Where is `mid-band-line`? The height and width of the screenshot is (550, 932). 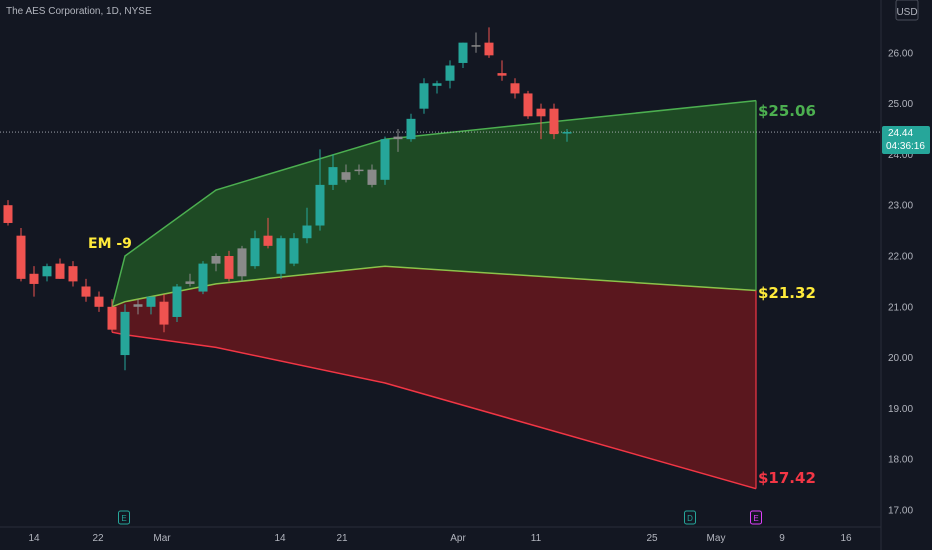
mid-band-line is located at coordinates (434, 286).